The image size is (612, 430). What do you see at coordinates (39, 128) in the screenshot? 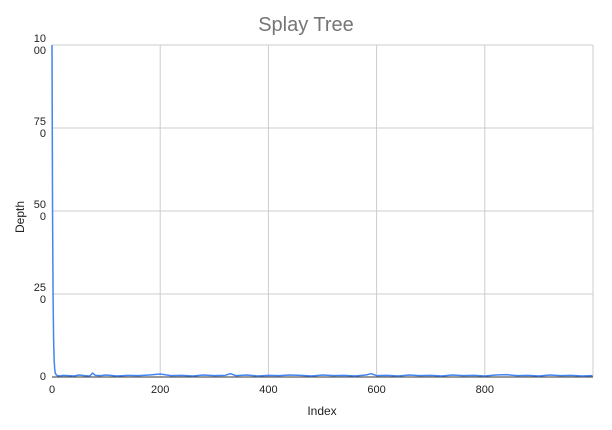
I see `y-tick-label: 75 0` at bounding box center [39, 128].